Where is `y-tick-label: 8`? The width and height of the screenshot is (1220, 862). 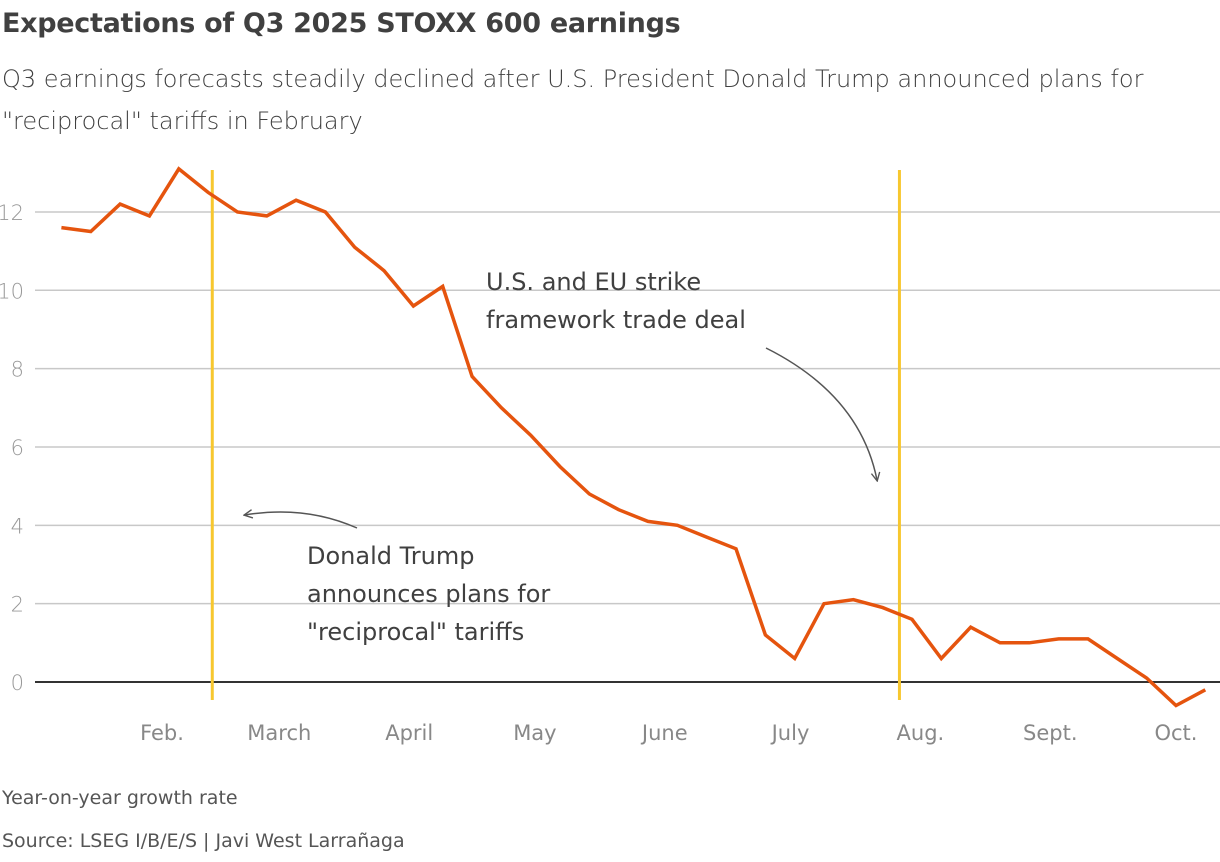 y-tick-label: 8 is located at coordinates (17, 370).